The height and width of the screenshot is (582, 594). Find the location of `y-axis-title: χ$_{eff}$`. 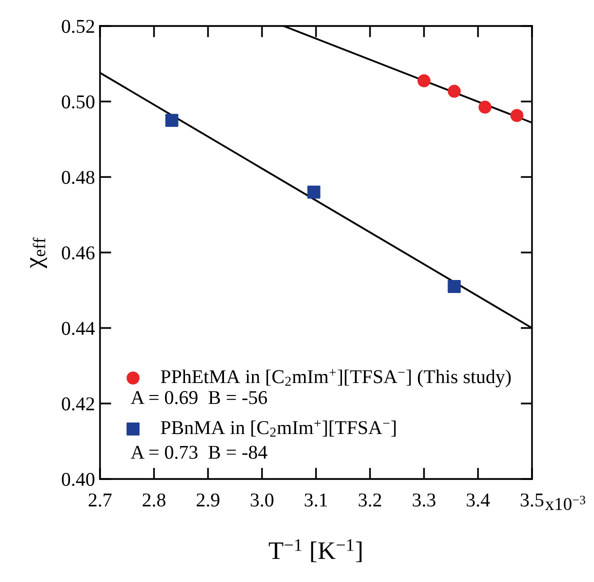

y-axis-title: χ$_{eff}$ is located at coordinates (39, 253).